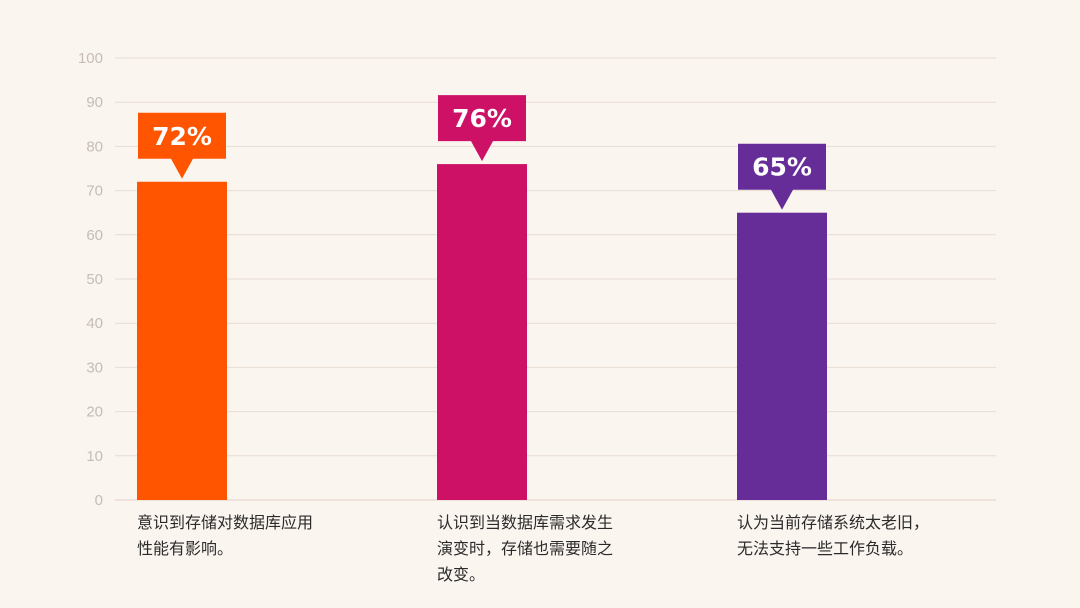  I want to click on data-label: 76%, so click(482, 118).